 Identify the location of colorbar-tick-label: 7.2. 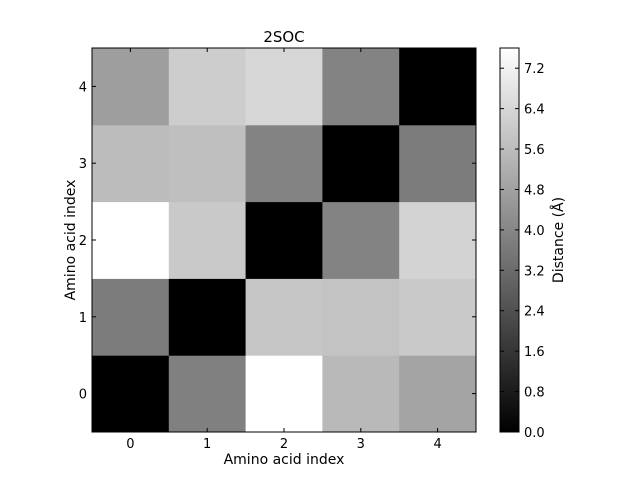
(534, 69).